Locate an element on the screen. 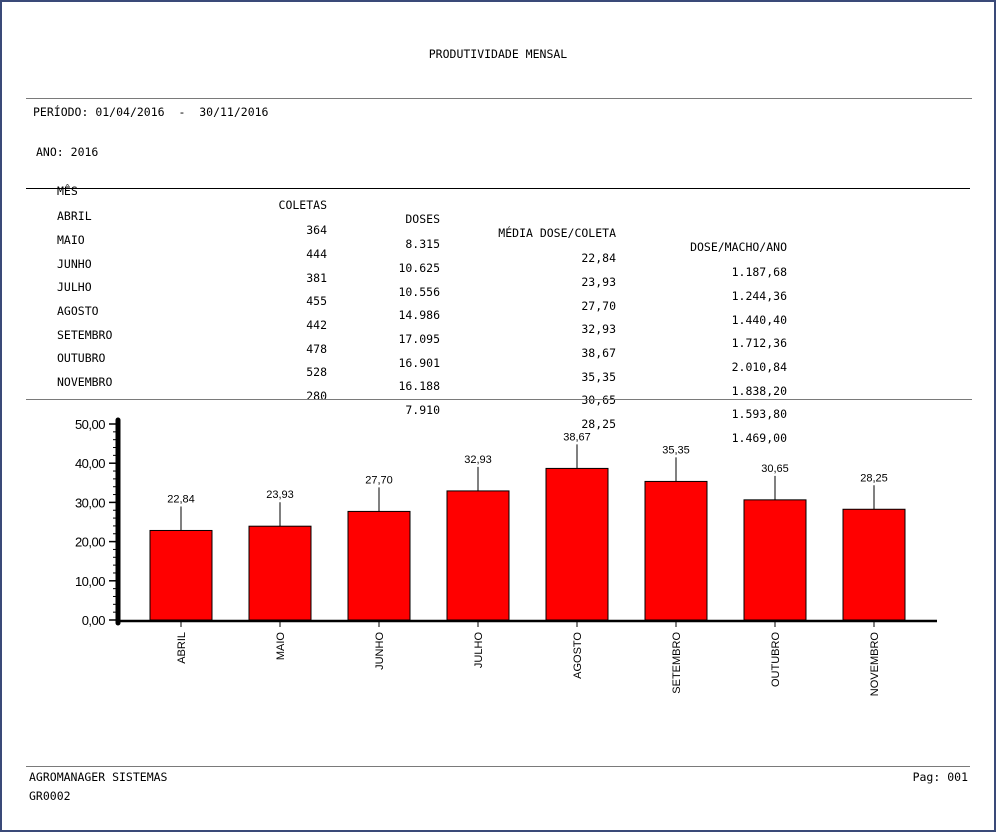  cell-media: 23,93 is located at coordinates (598, 282).